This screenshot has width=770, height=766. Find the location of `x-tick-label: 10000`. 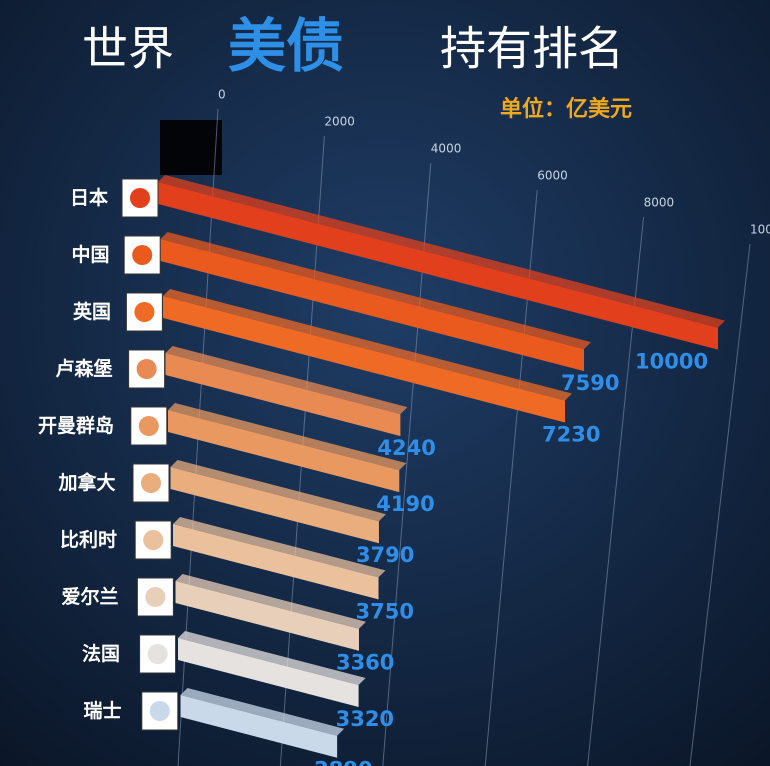

x-tick-label: 10000 is located at coordinates (760, 230).